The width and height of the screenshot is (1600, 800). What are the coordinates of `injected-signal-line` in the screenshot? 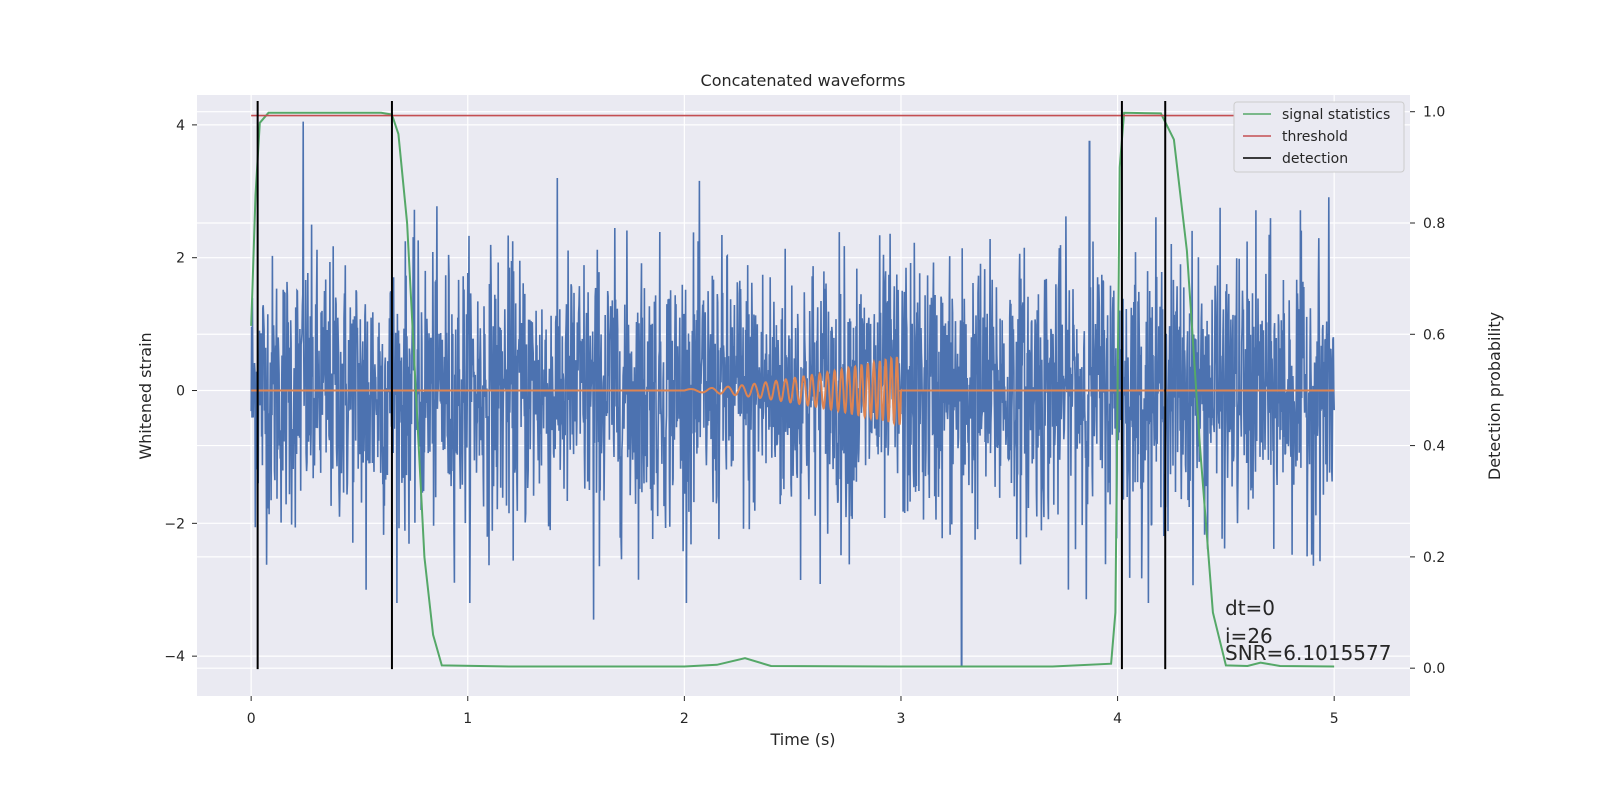 It's located at (793, 391).